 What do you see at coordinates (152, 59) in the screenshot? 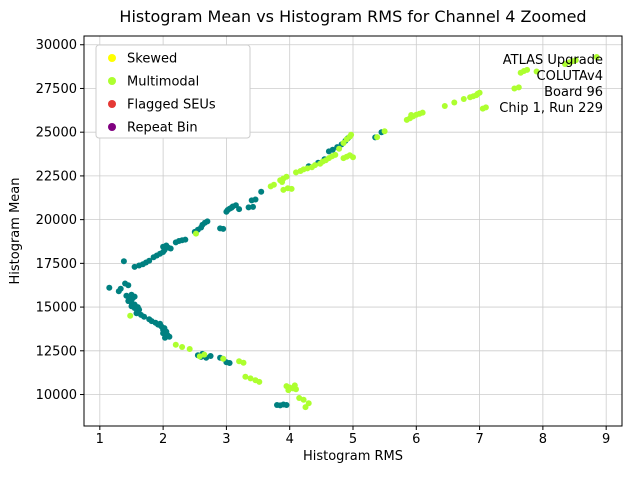
I see `legend-label: Skewed` at bounding box center [152, 59].